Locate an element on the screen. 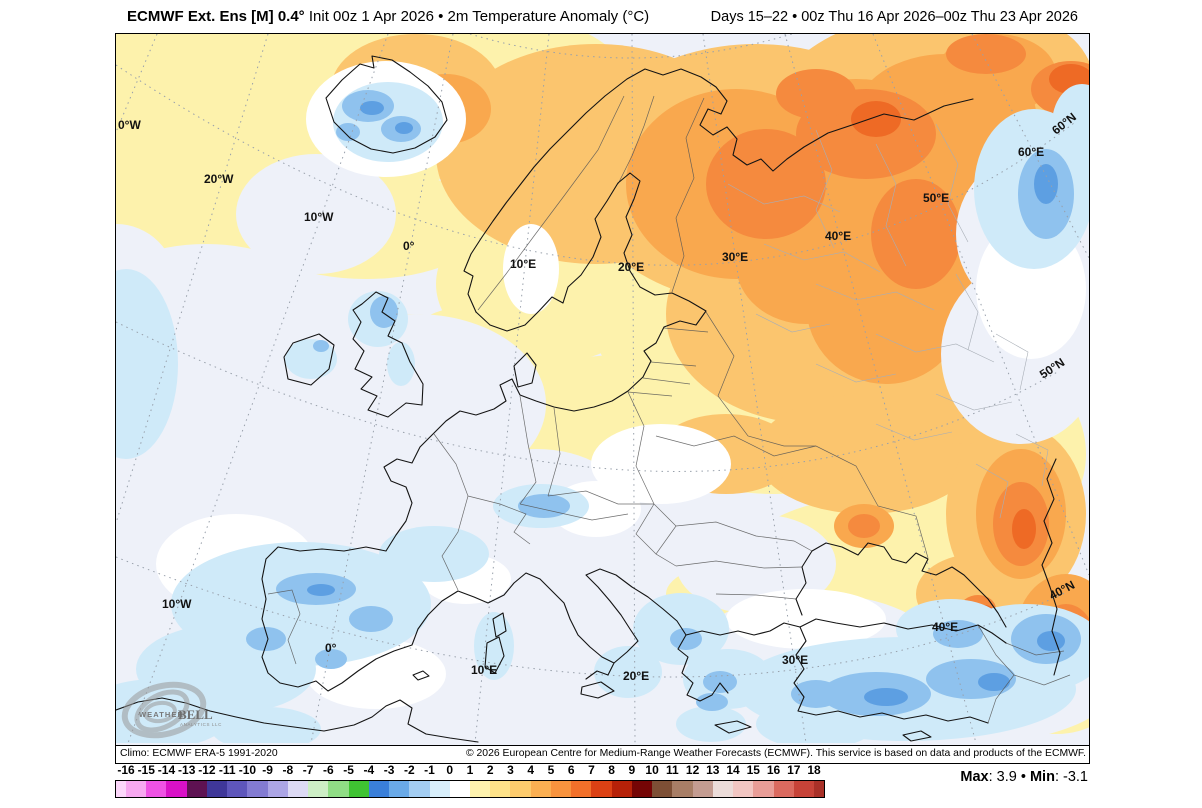  colorbar-tick: -5 is located at coordinates (348, 770).